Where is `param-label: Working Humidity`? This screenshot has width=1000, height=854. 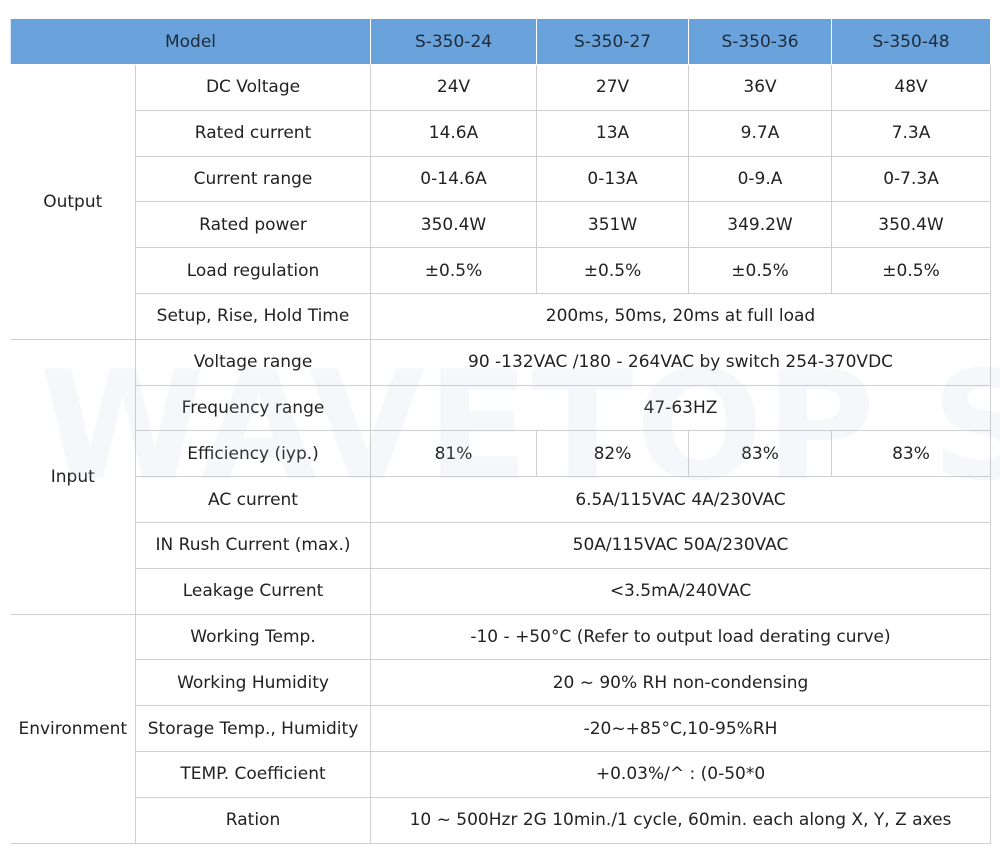
param-label: Working Humidity is located at coordinates (253, 683).